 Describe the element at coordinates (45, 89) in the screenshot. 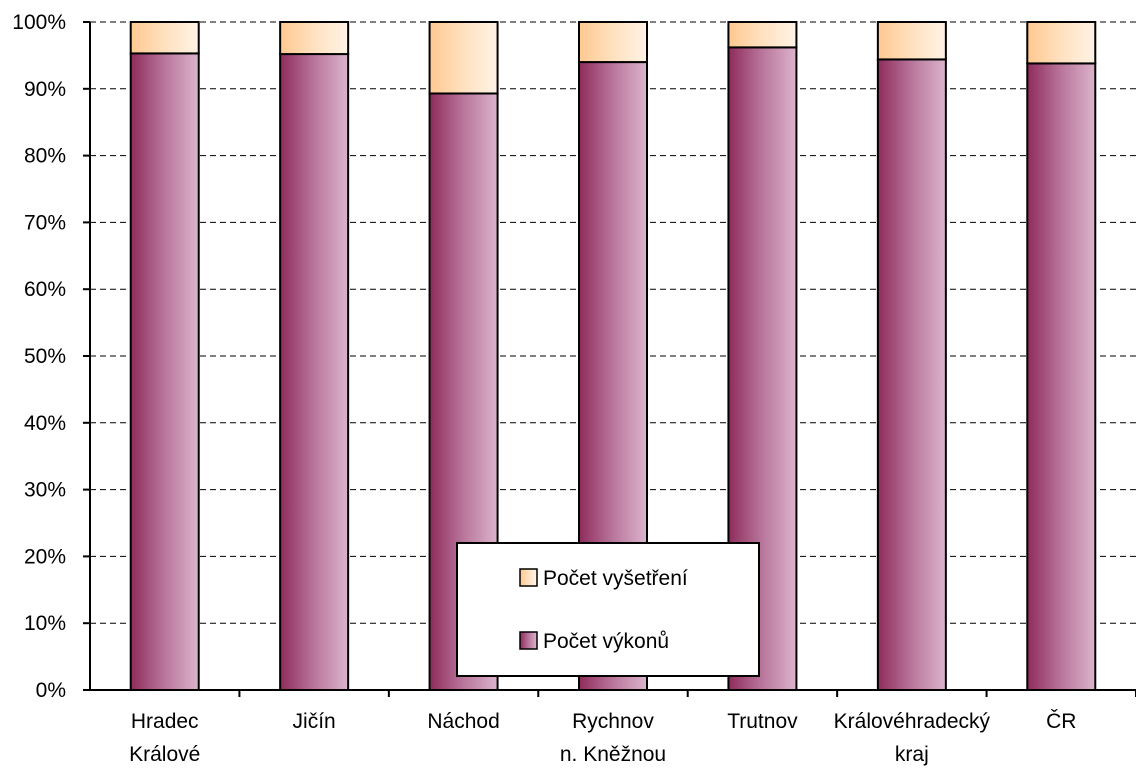

I see `y-tick-label: 90%` at that location.